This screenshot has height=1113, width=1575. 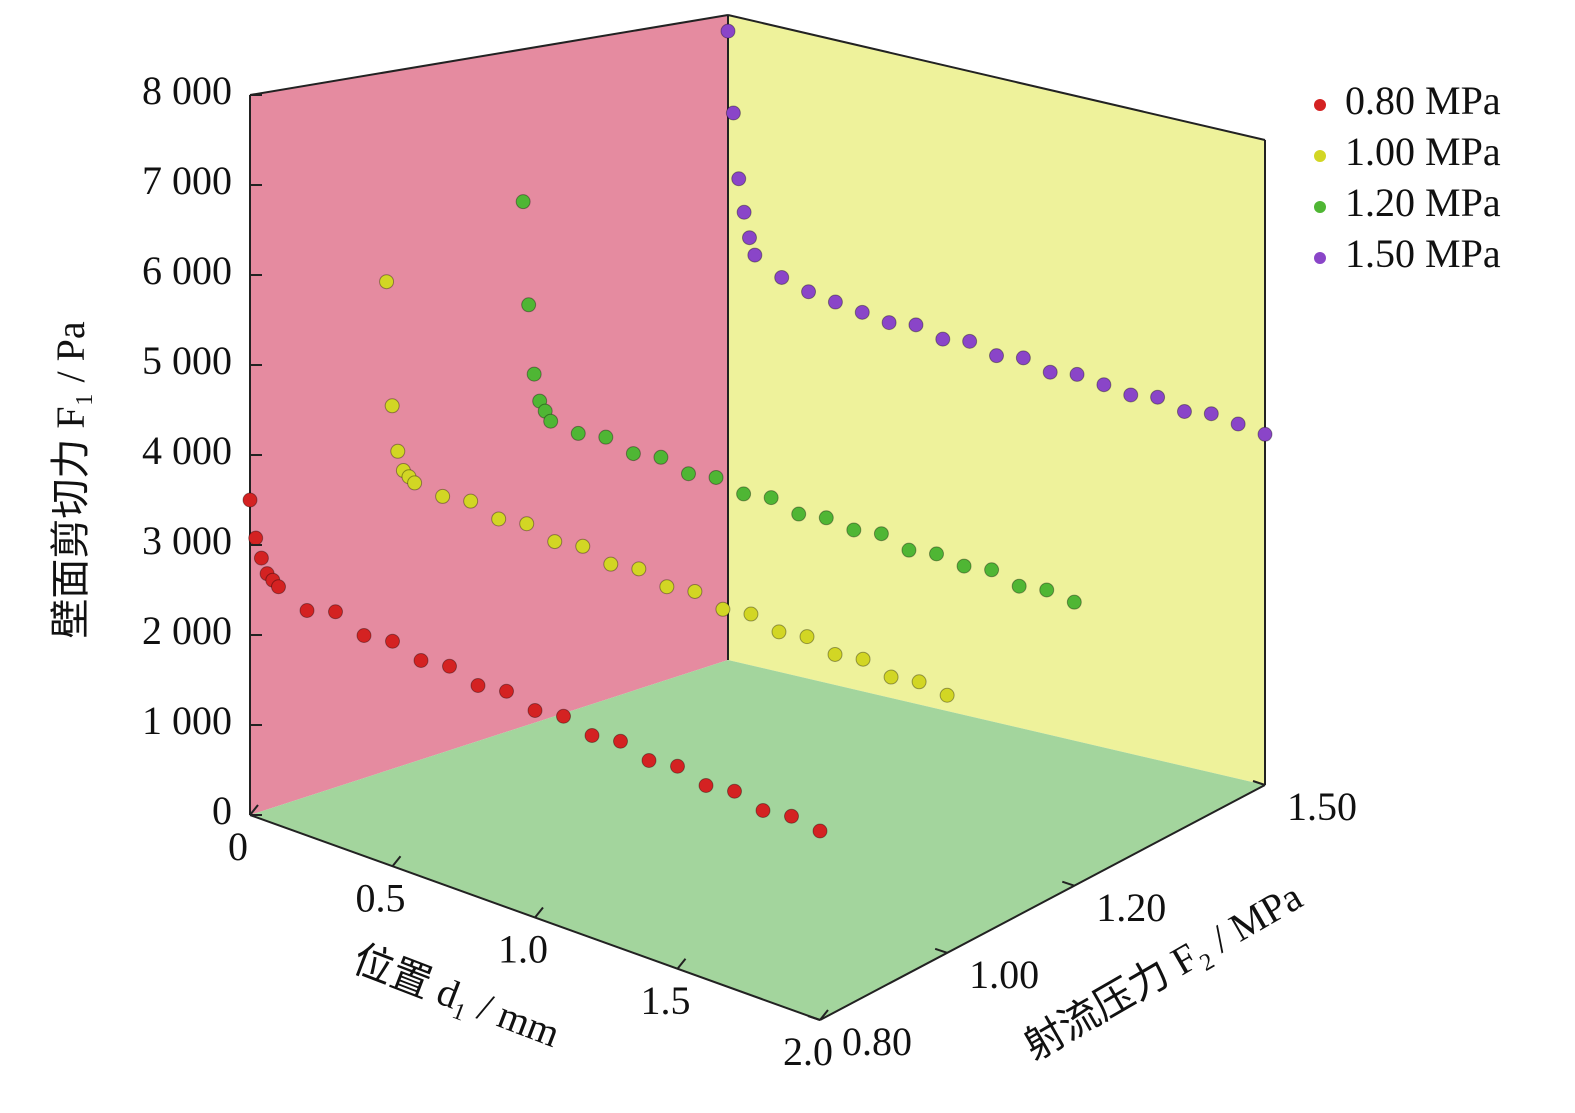 I want to click on z-tick-label: 0, so click(x=222, y=810).